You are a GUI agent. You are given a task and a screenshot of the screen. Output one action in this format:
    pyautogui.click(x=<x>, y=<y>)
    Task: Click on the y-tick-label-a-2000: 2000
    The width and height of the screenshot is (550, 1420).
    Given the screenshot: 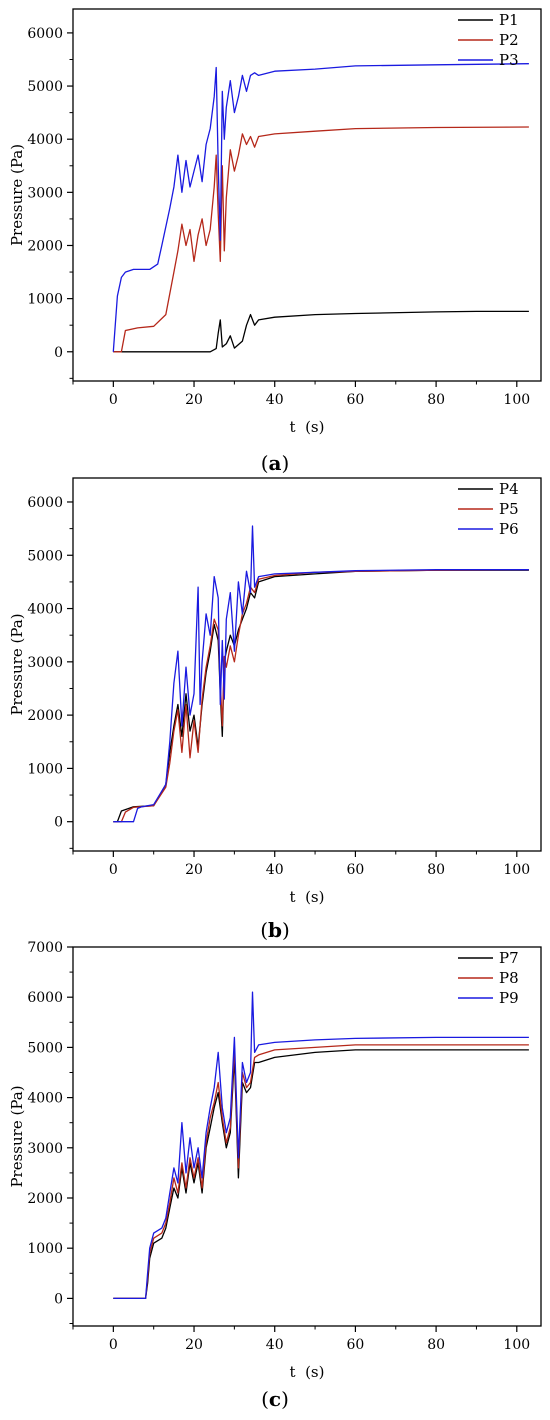 What is the action you would take?
    pyautogui.click(x=45, y=246)
    